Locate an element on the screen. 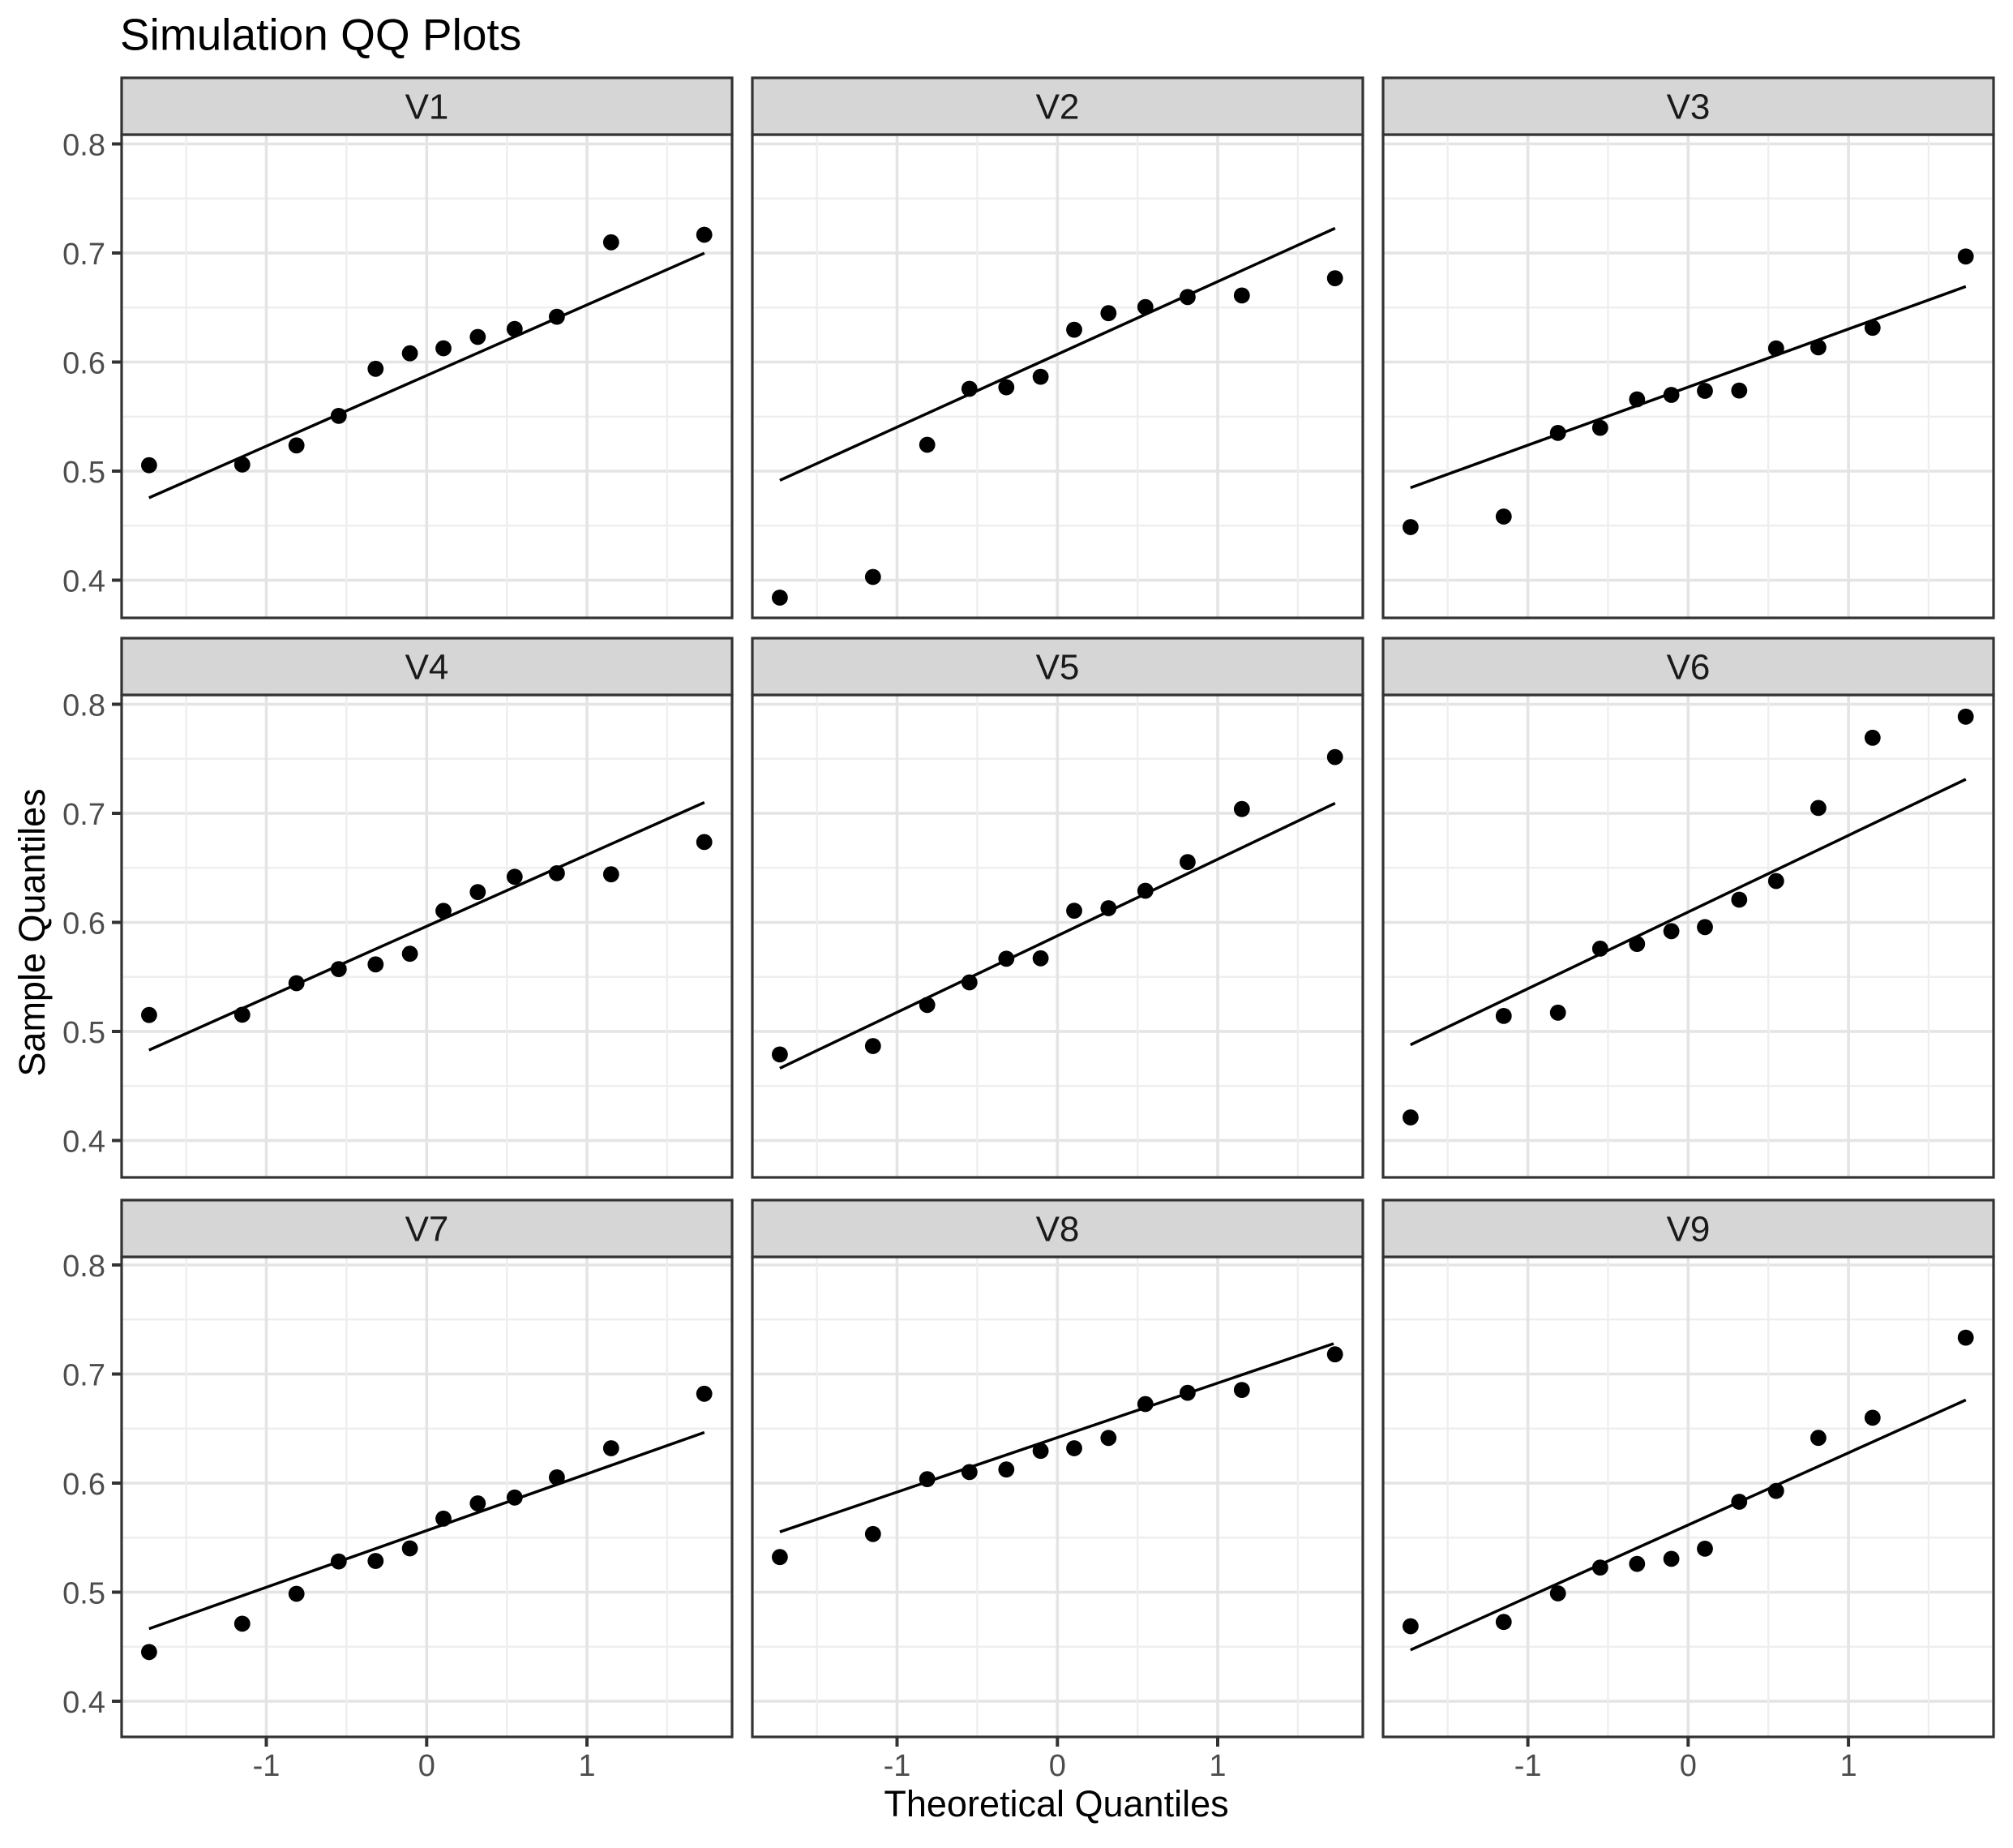  svg-text: V8 is located at coordinates (1058, 1230).